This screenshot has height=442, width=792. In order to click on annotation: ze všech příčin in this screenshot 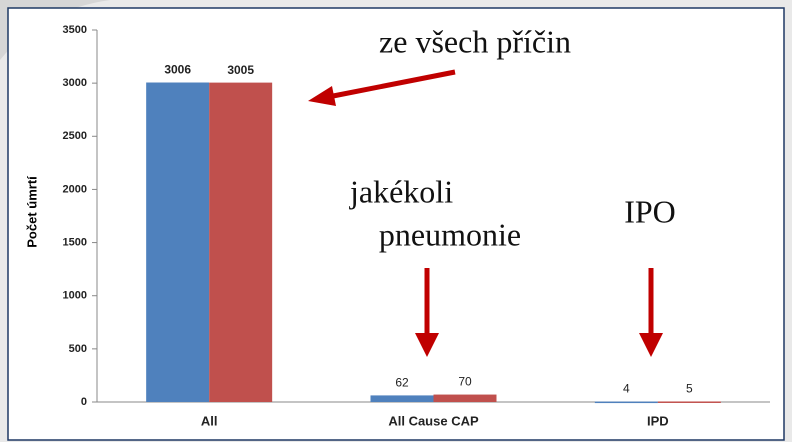, I will do `click(475, 41)`.